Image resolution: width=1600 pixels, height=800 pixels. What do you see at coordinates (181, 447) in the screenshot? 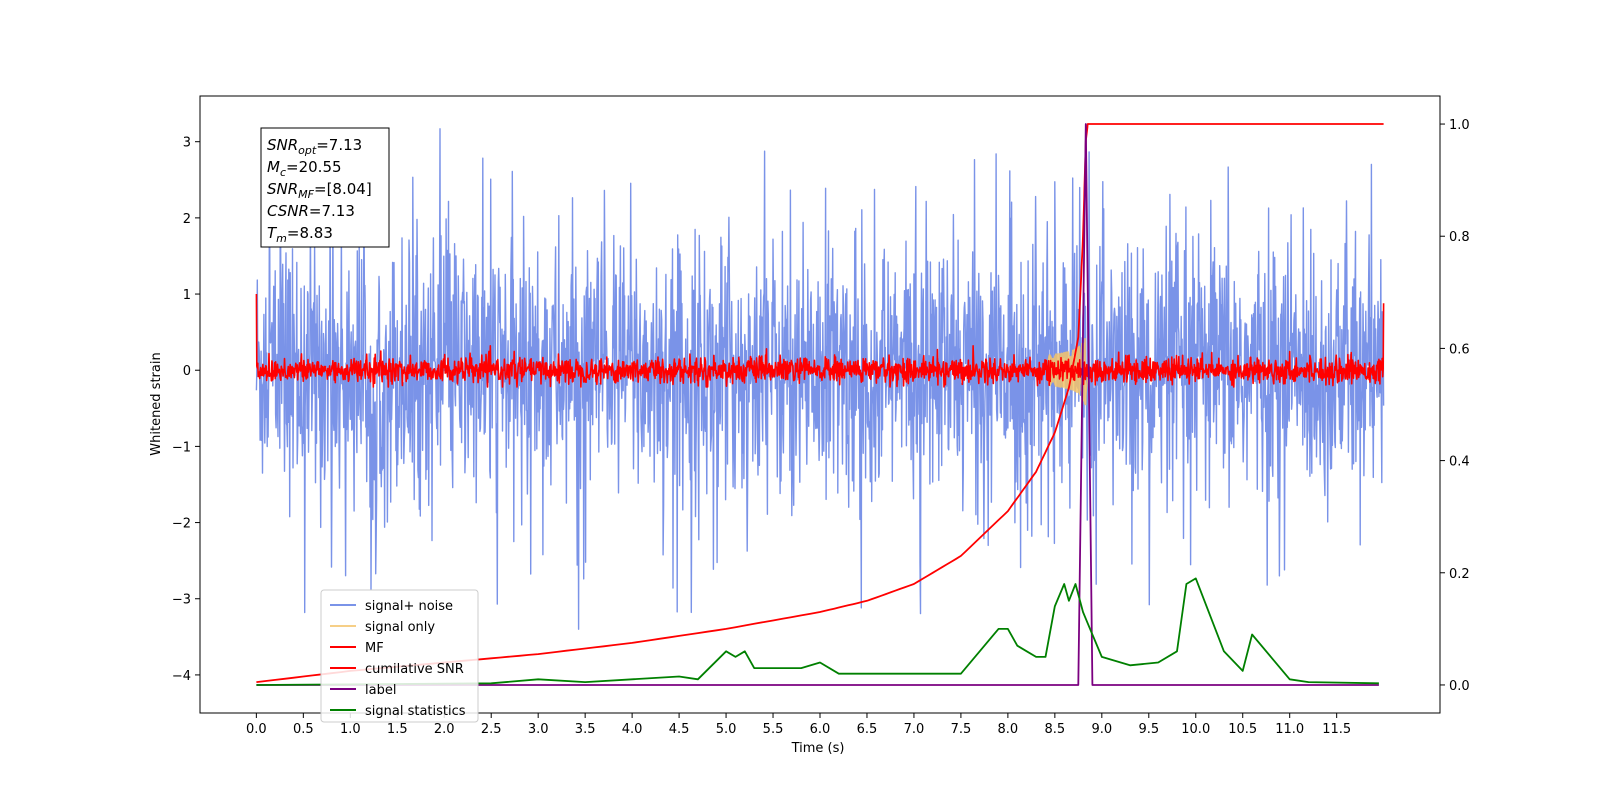
I see `y-tick-label: −1` at bounding box center [181, 447].